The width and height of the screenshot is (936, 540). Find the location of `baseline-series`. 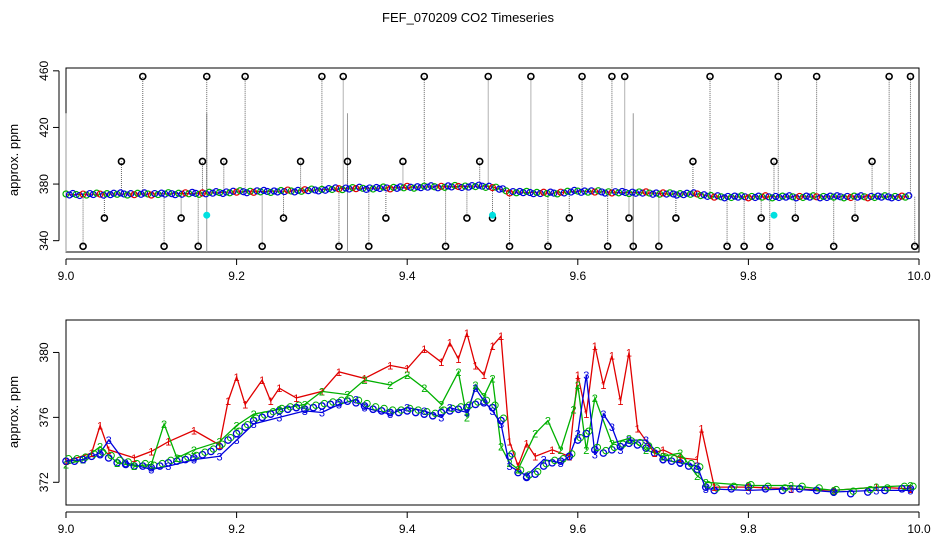

baseline-series is located at coordinates (487, 191).